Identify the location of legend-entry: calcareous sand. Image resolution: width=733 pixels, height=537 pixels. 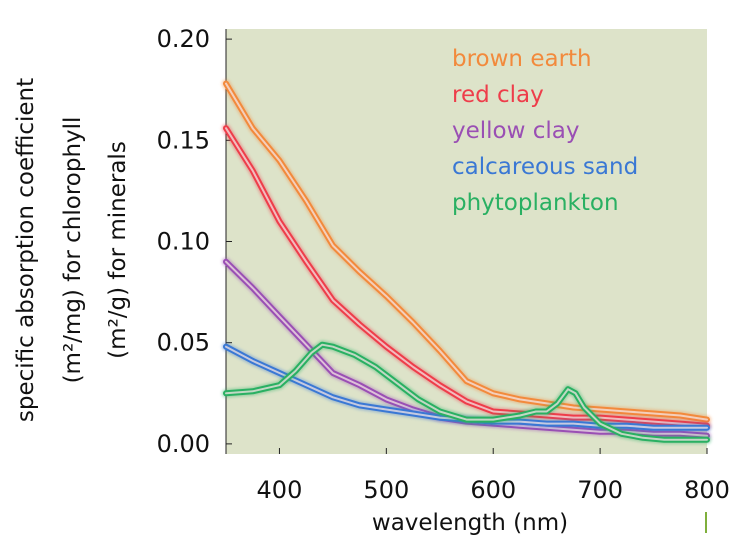
(545, 167).